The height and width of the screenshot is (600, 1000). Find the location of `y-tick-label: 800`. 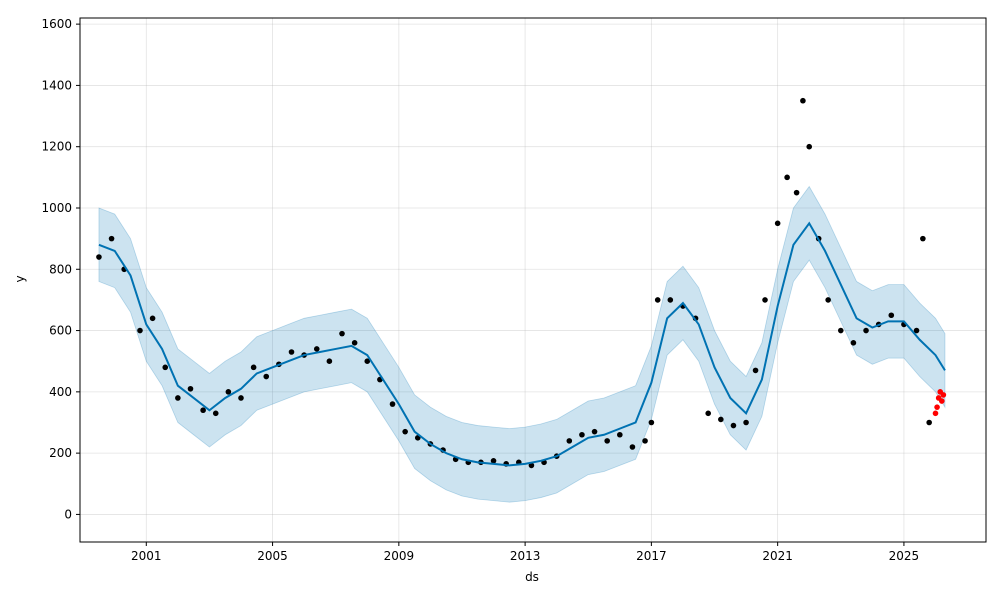

y-tick-label: 800 is located at coordinates (60, 269).